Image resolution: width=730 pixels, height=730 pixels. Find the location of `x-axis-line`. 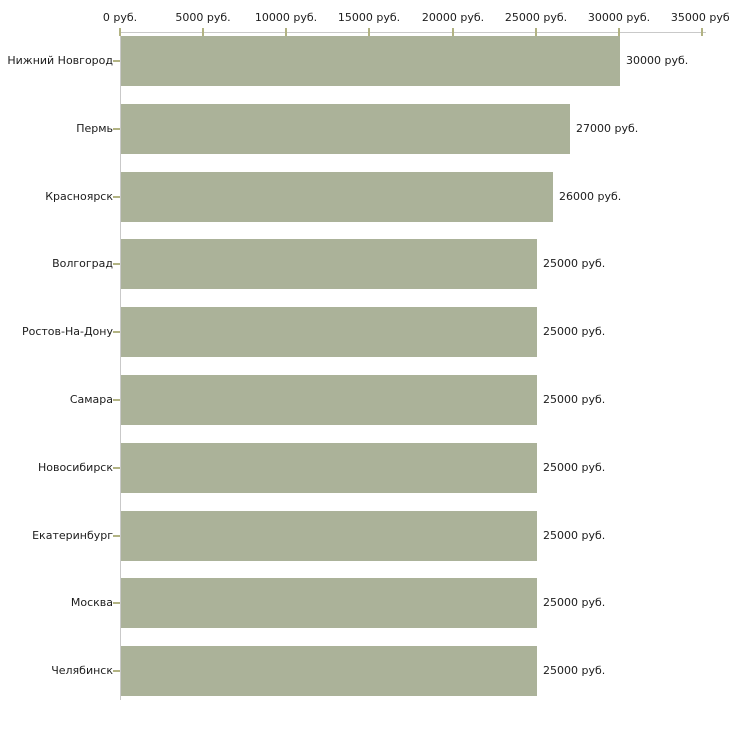

x-axis-line is located at coordinates (413, 32).